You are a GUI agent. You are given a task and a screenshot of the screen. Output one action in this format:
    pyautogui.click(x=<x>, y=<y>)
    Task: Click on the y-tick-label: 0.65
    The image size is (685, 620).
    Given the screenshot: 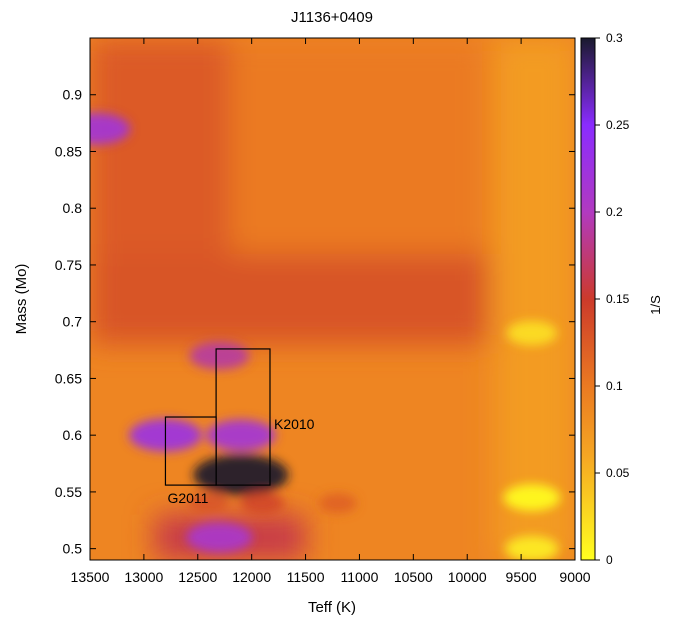 What is the action you would take?
    pyautogui.click(x=68, y=378)
    